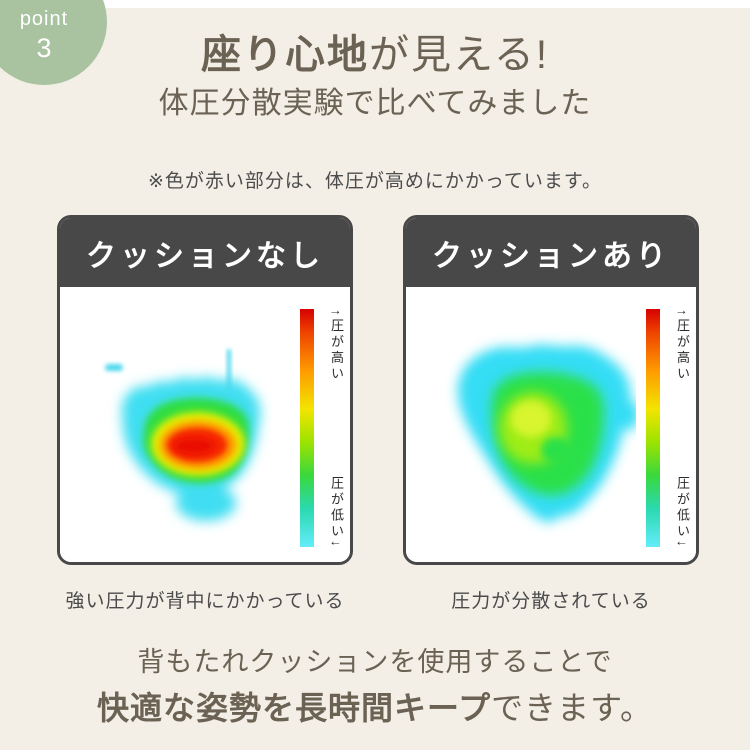  What do you see at coordinates (375, 662) in the screenshot?
I see `footer-line1: 背もたれクッションを使用することで` at bounding box center [375, 662].